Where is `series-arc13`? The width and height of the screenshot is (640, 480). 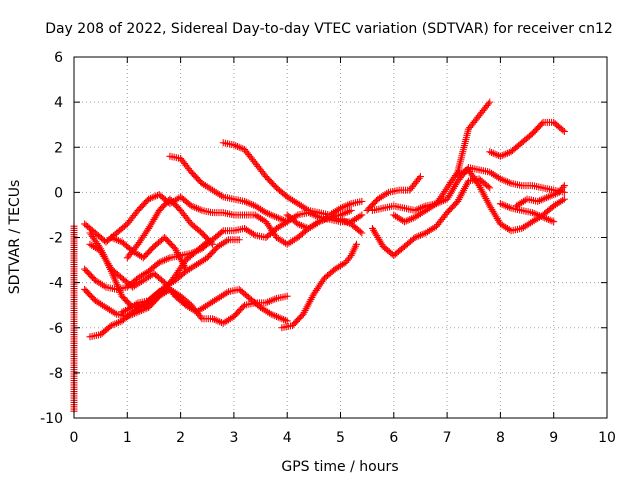 series-arc13 is located at coordinates (324, 224).